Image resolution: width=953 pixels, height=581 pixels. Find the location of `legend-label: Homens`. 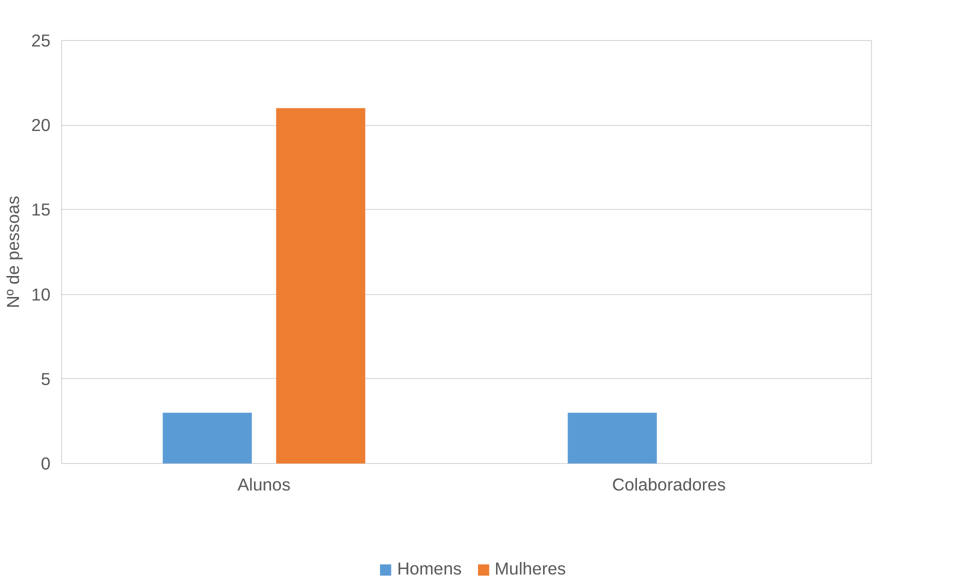

legend-label: Homens is located at coordinates (429, 569).